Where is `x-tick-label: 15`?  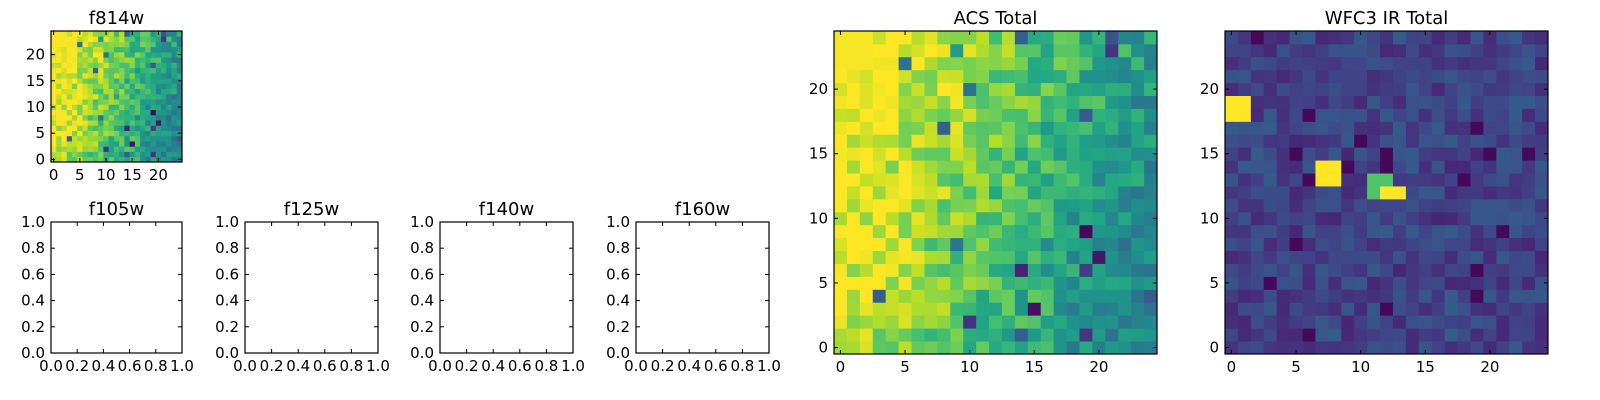
x-tick-label: 15 is located at coordinates (1425, 367).